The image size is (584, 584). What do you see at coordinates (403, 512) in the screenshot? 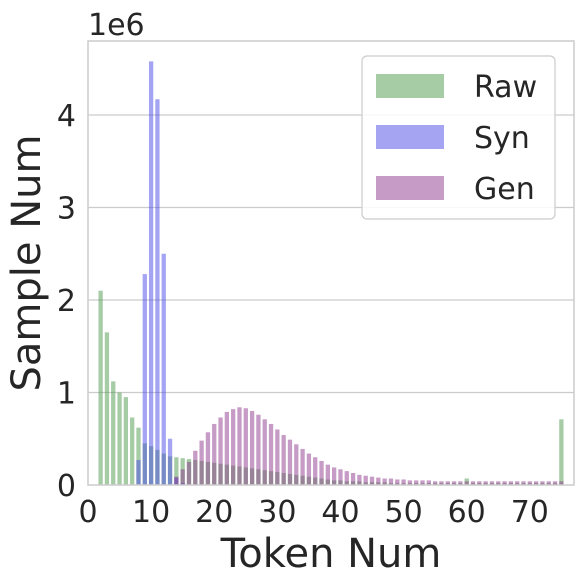
I see `x-tick-label-50: 50` at bounding box center [403, 512].